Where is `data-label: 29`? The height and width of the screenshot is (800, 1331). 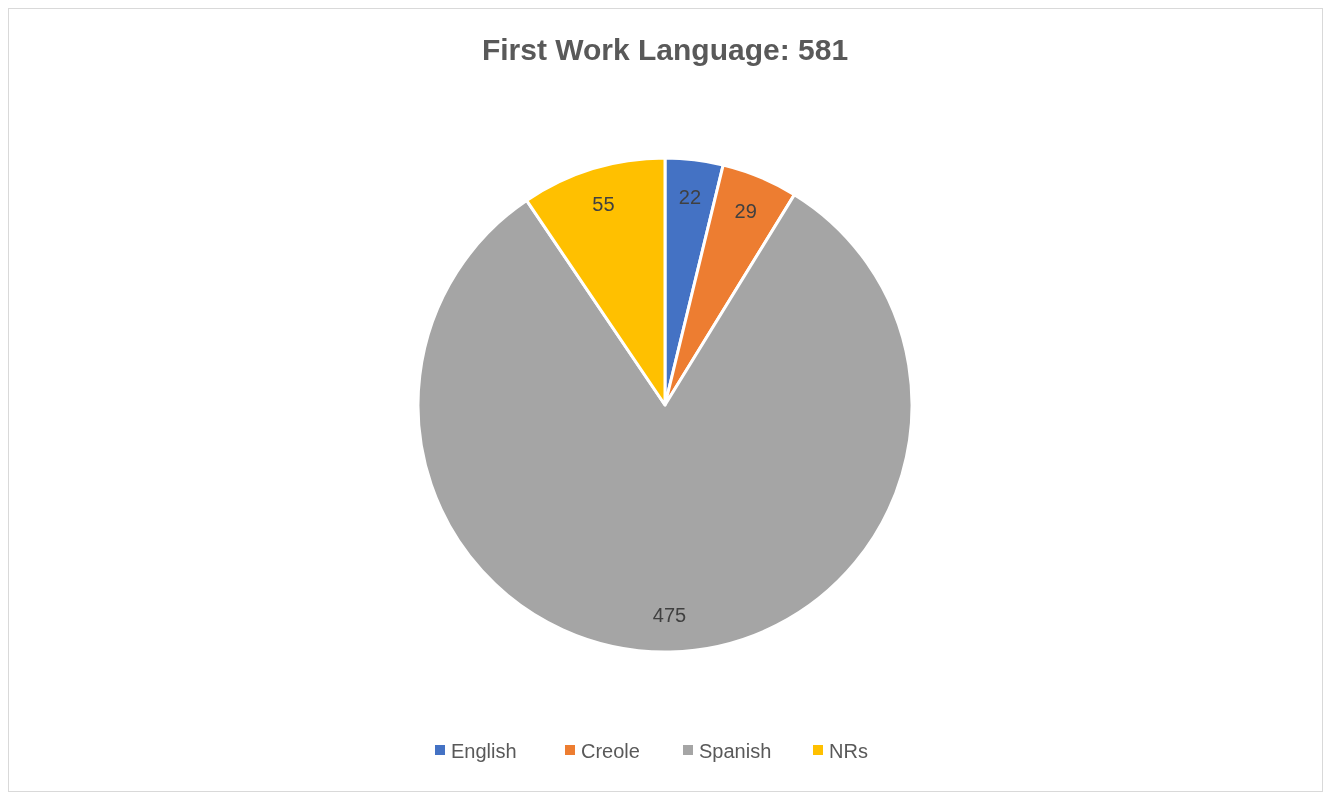 data-label: 29 is located at coordinates (745, 211).